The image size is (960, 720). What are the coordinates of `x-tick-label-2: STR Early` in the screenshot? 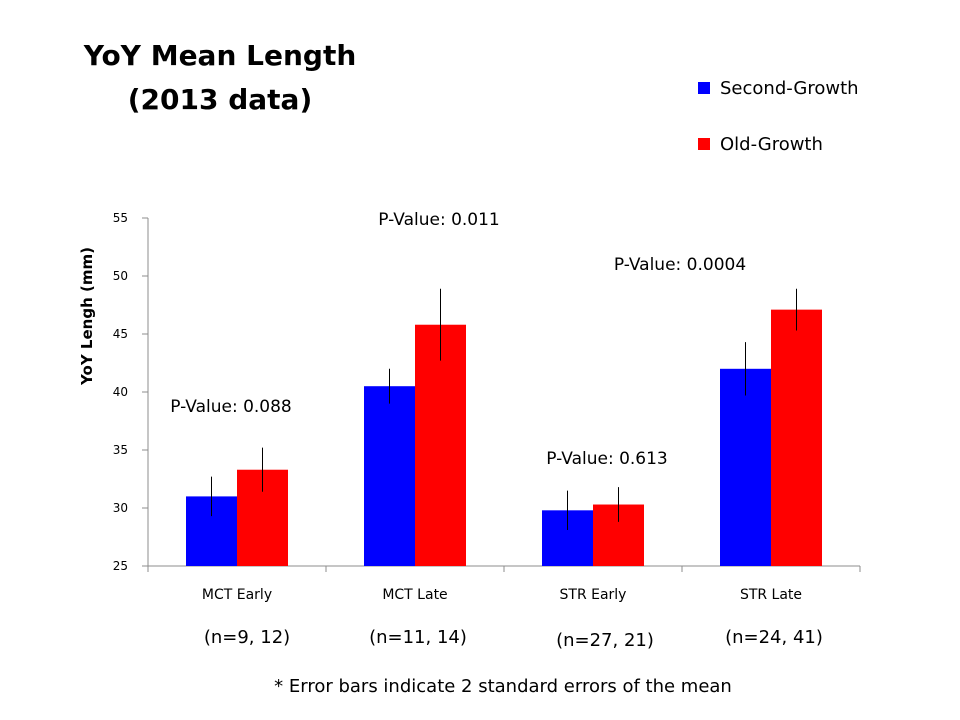 It's located at (593, 595).